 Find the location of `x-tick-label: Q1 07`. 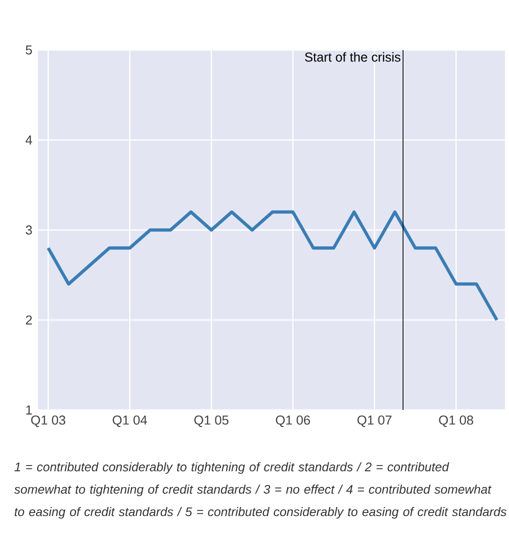

x-tick-label: Q1 07 is located at coordinates (374, 422).